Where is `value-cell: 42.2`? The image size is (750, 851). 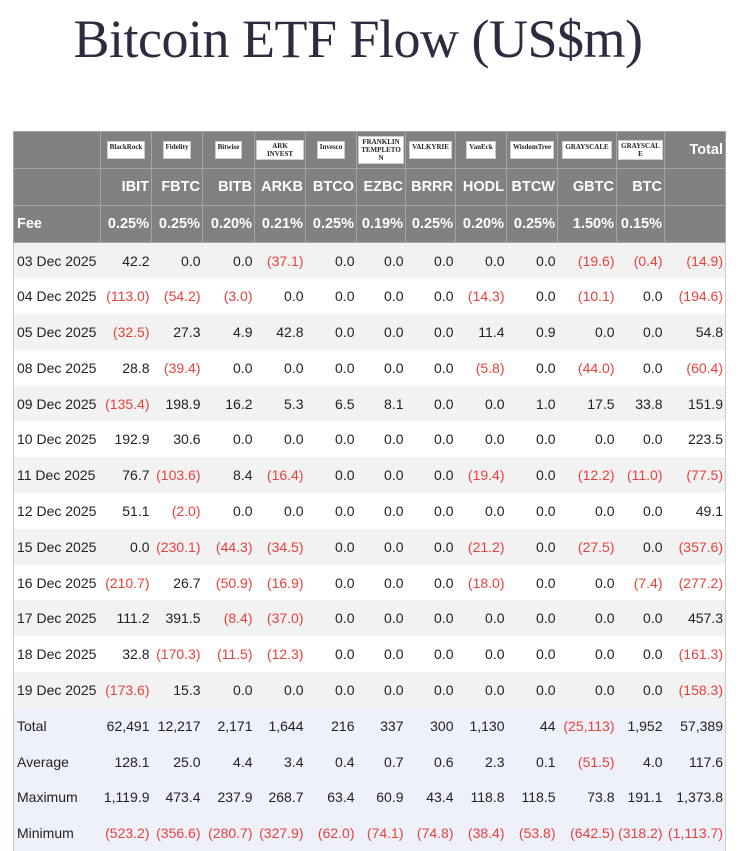
value-cell: 42.2 is located at coordinates (126, 260).